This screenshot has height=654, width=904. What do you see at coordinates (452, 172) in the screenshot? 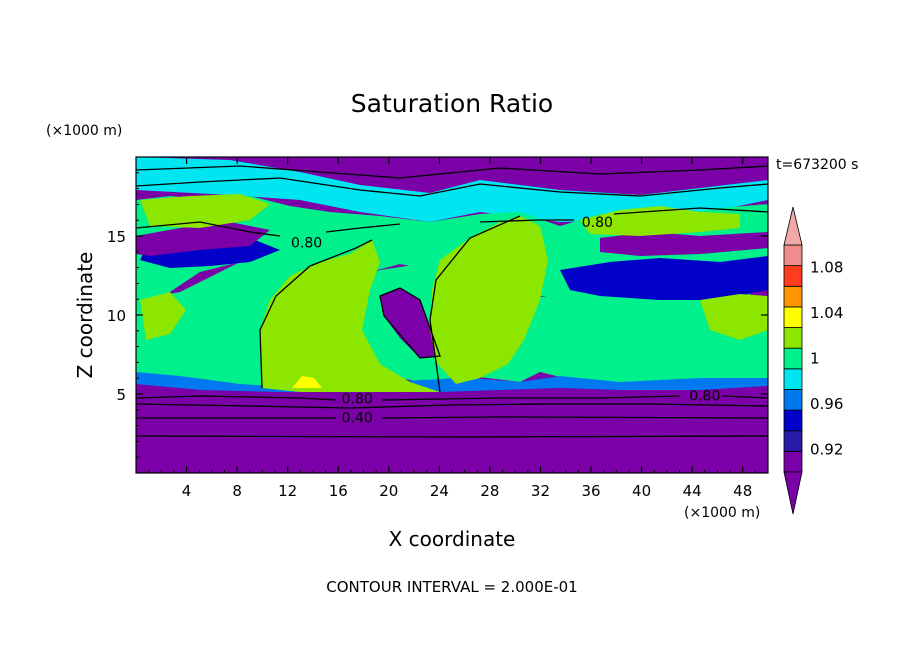
I see `contour-line-top-upper` at bounding box center [452, 172].